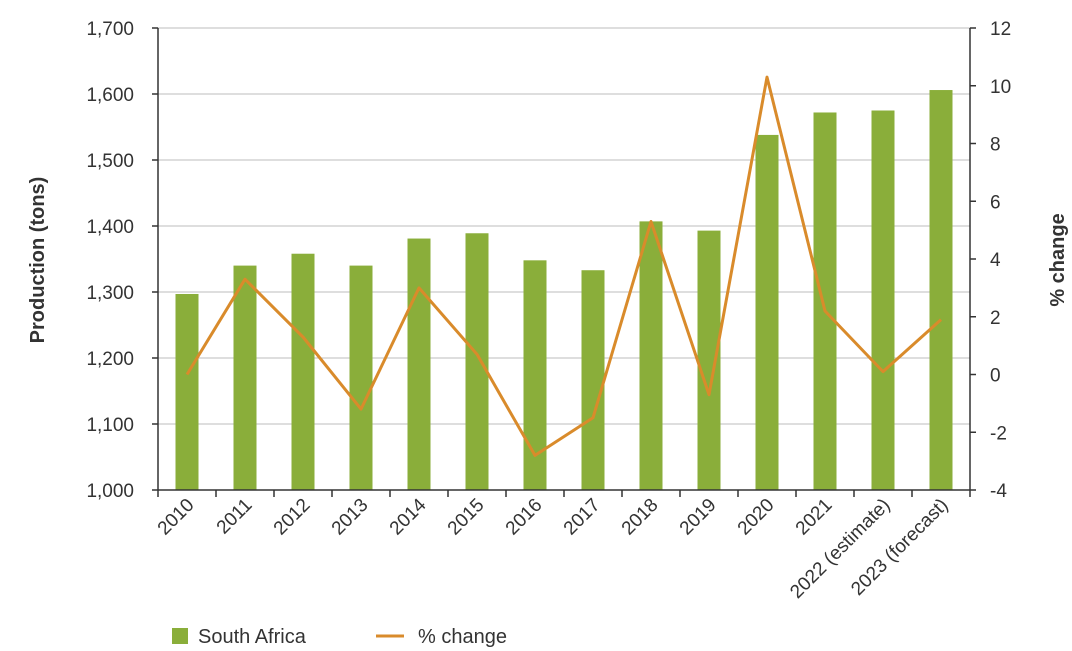 The height and width of the screenshot is (651, 1072). What do you see at coordinates (998, 433) in the screenshot?
I see `right-tick-label: -2` at bounding box center [998, 433].